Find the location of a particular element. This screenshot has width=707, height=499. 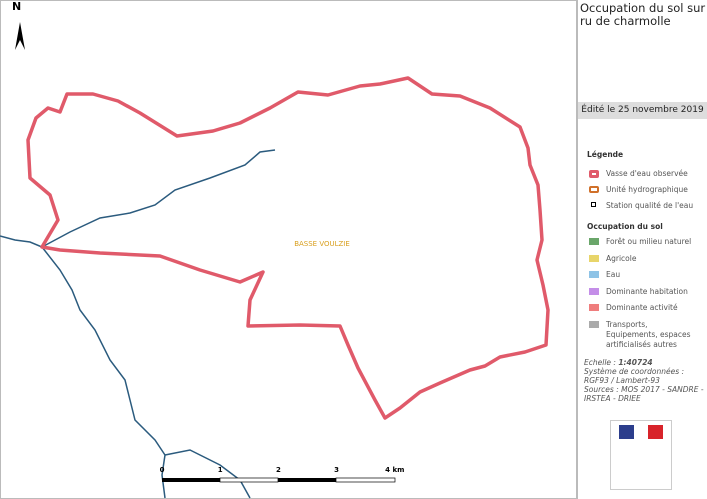

landuse-item: Forêt ou milieu naturel is located at coordinates (643, 242).